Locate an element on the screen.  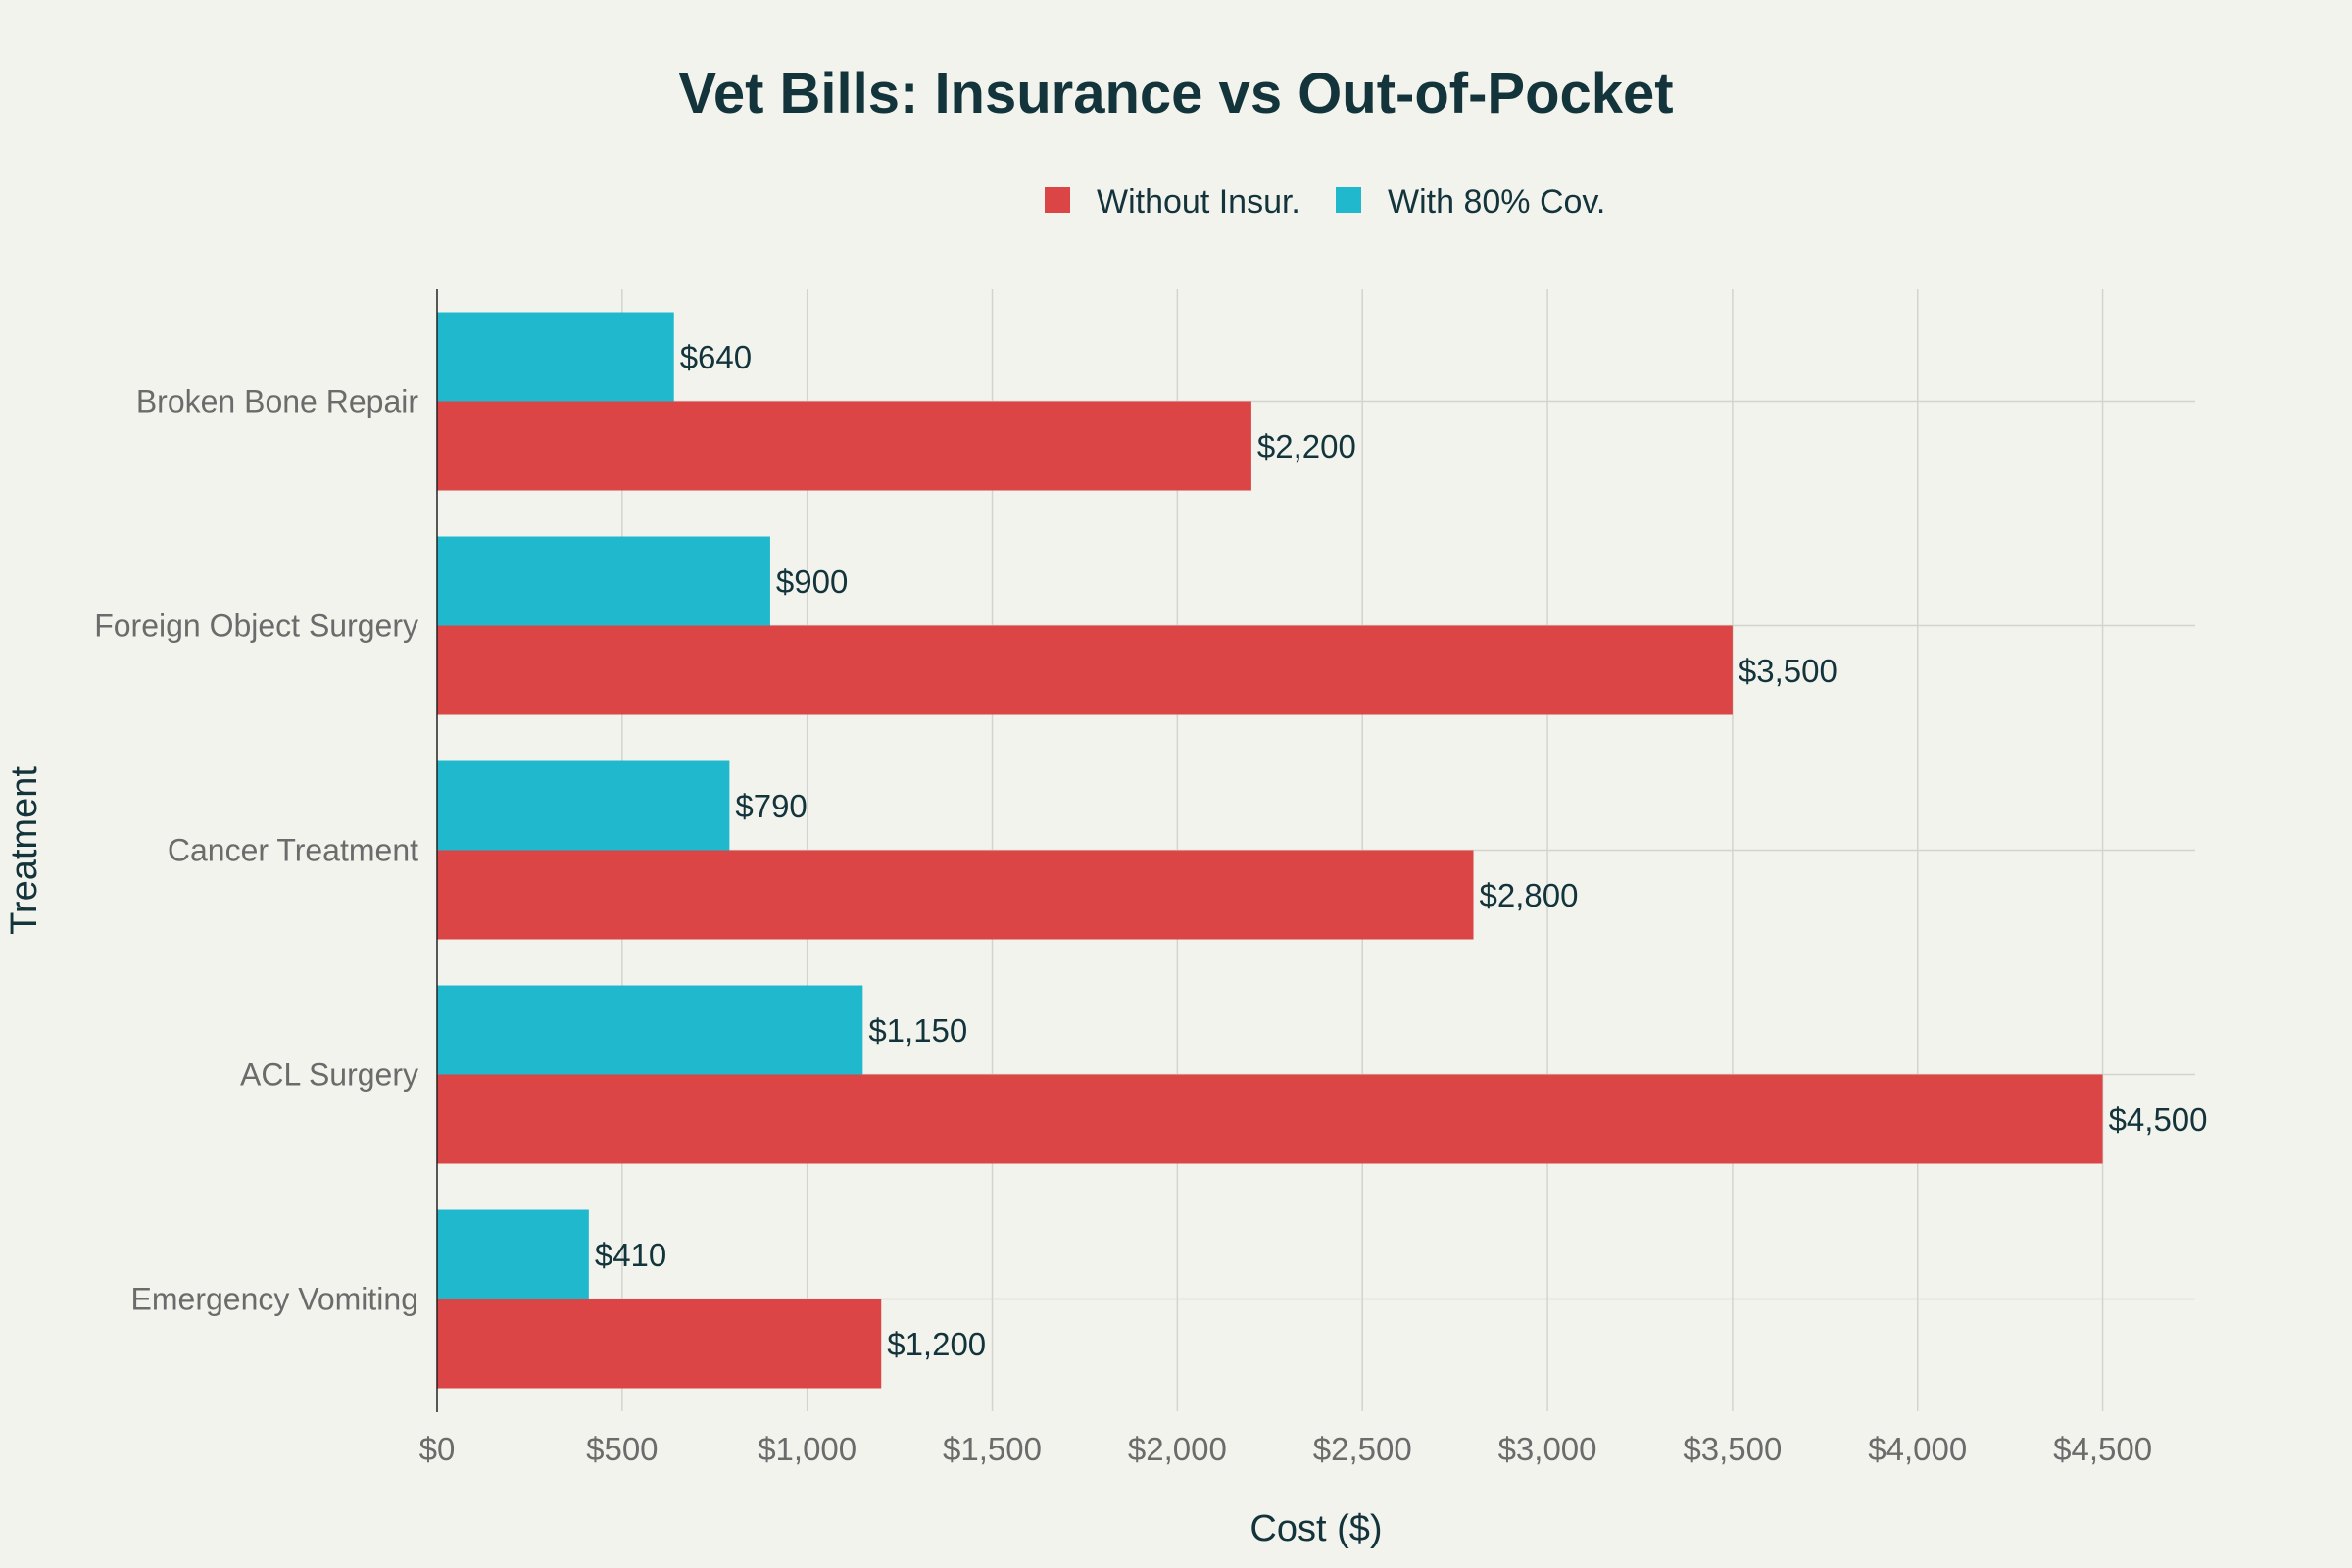
x-tick-label: $4,500 is located at coordinates (2102, 1449).